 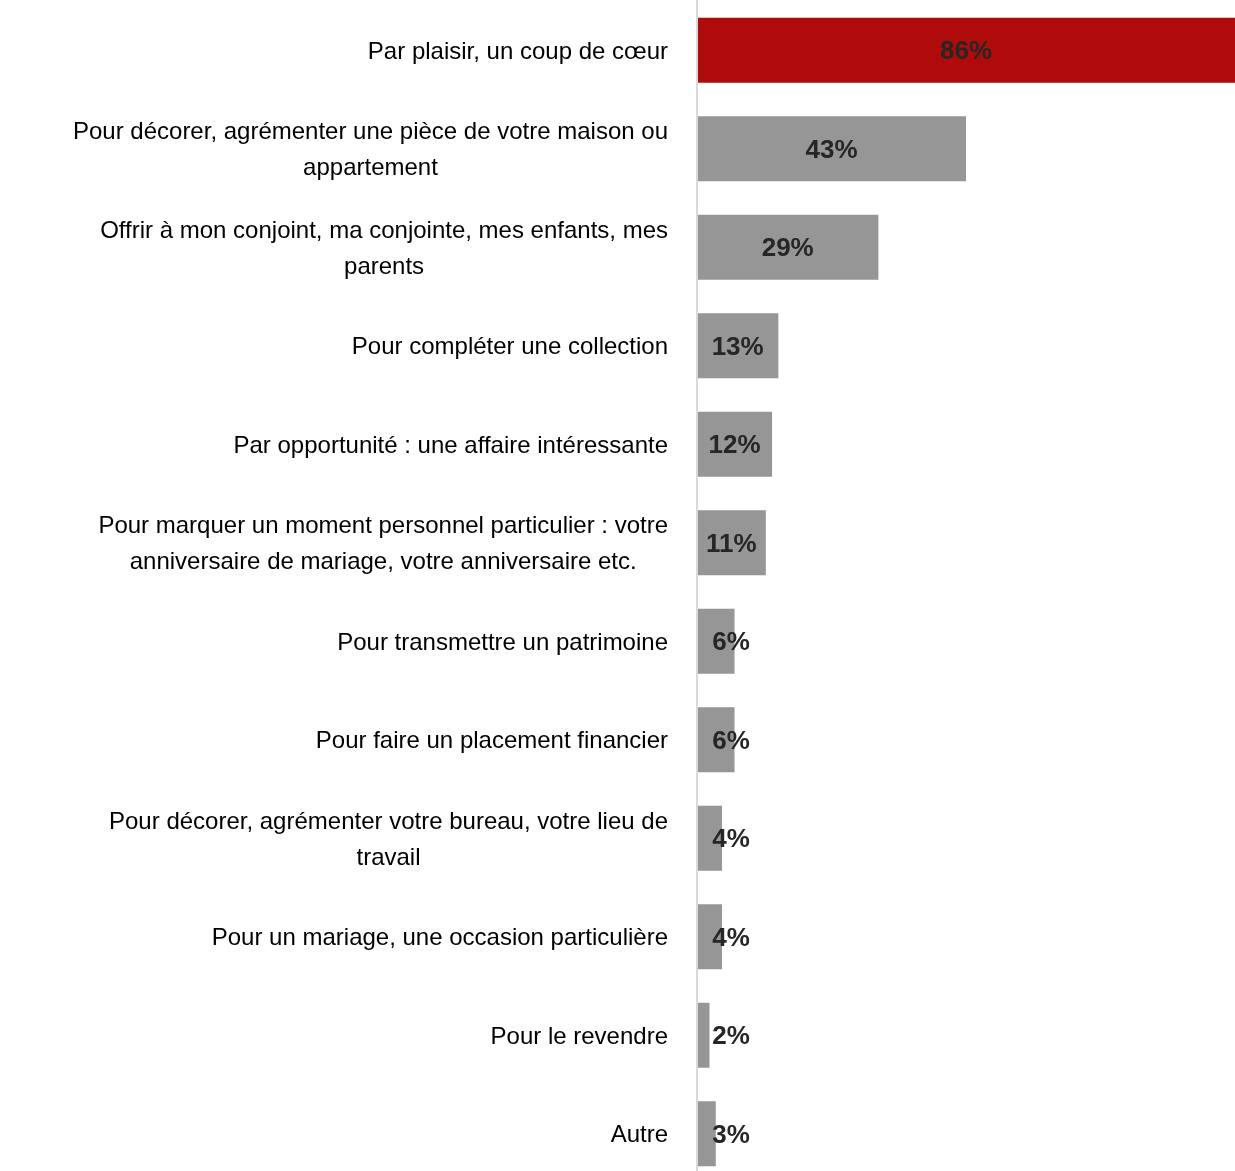 I want to click on data-label: 86%, so click(x=966, y=50).